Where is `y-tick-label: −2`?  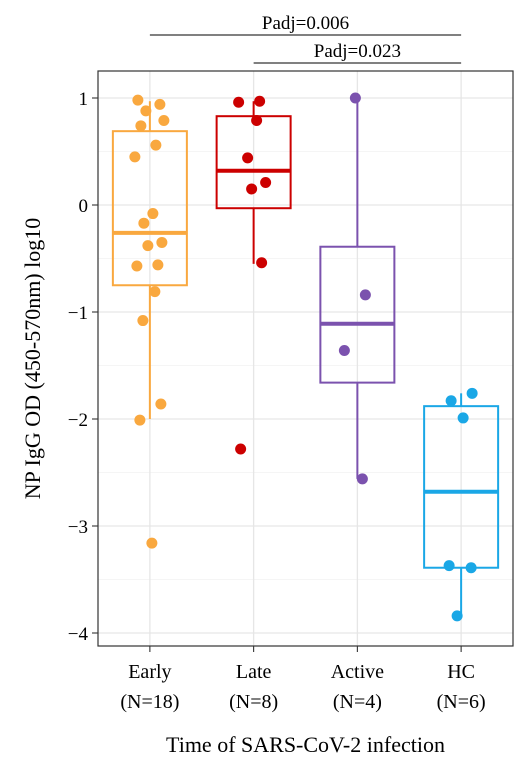 y-tick-label: −2 is located at coordinates (78, 420).